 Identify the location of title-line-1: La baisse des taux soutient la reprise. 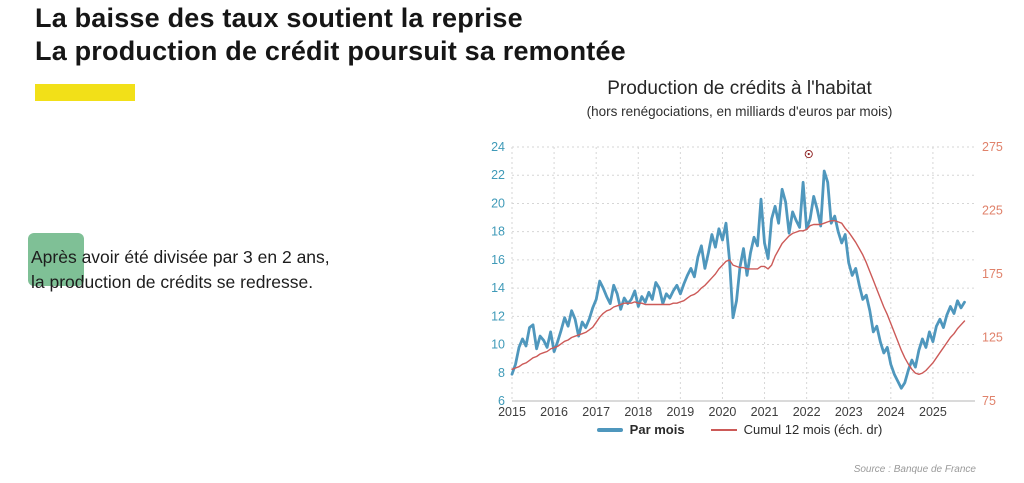
(279, 18).